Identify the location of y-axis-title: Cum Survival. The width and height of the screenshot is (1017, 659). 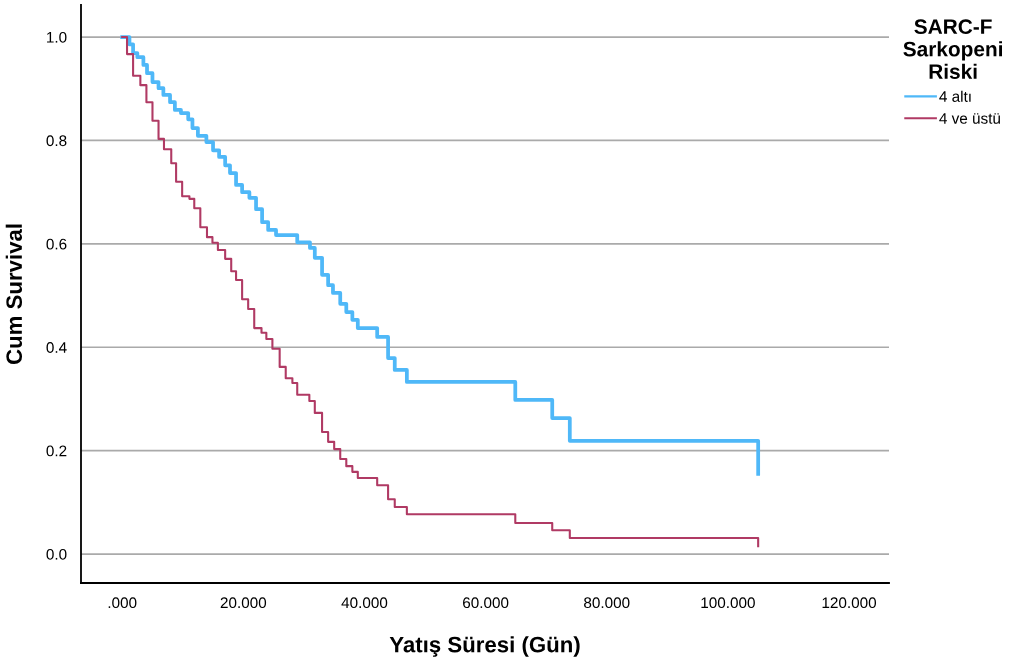
(14, 294).